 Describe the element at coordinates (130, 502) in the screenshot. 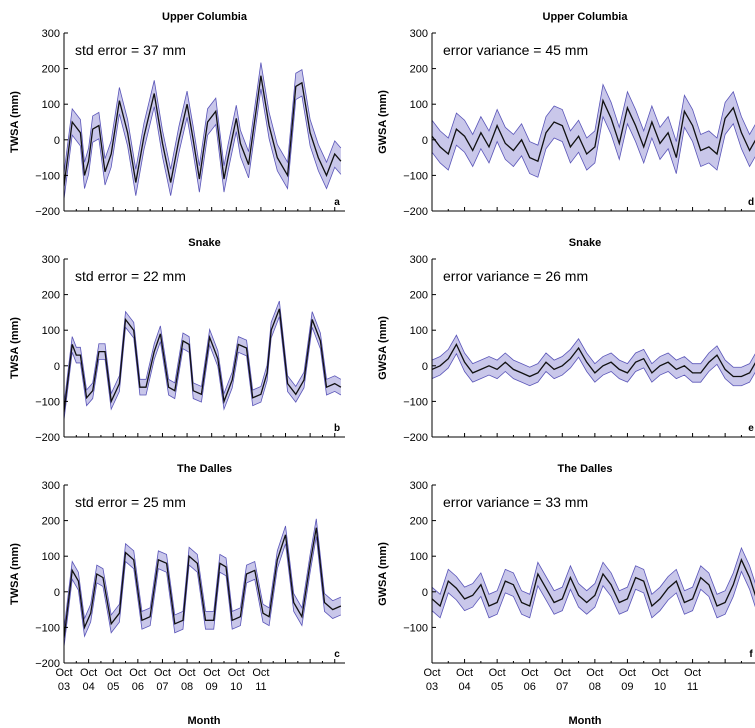

I see `error-annotation: std error = 25 mm` at that location.